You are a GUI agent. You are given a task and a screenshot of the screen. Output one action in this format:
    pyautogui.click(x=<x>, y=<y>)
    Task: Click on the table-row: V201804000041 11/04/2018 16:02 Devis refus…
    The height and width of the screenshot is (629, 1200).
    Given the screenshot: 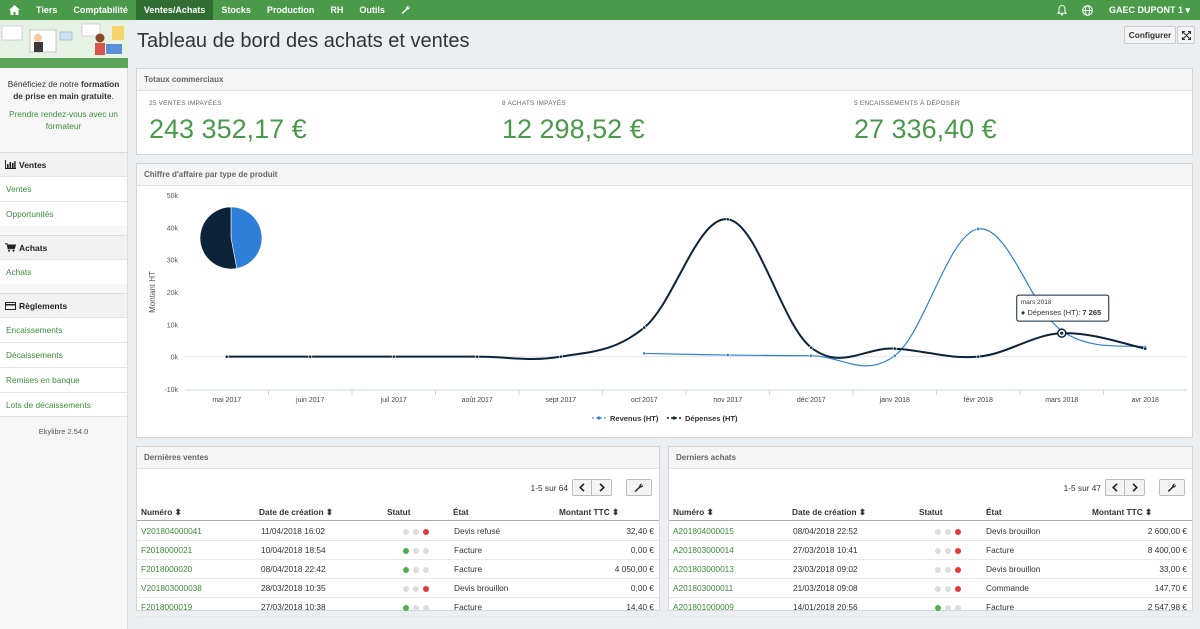 What is the action you would take?
    pyautogui.click(x=398, y=531)
    